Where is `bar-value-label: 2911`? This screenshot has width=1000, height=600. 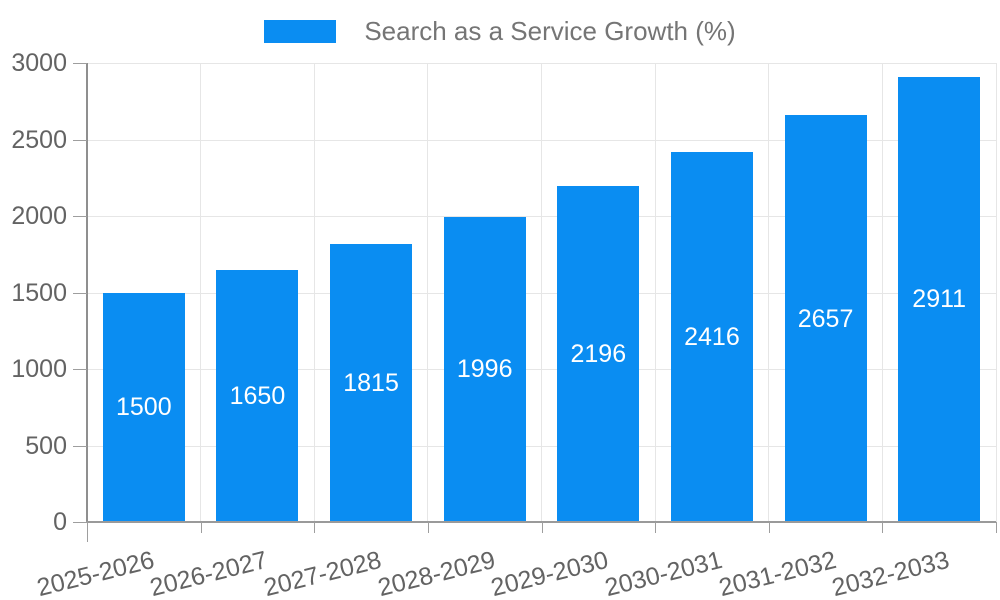 bar-value-label: 2911 is located at coordinates (939, 299).